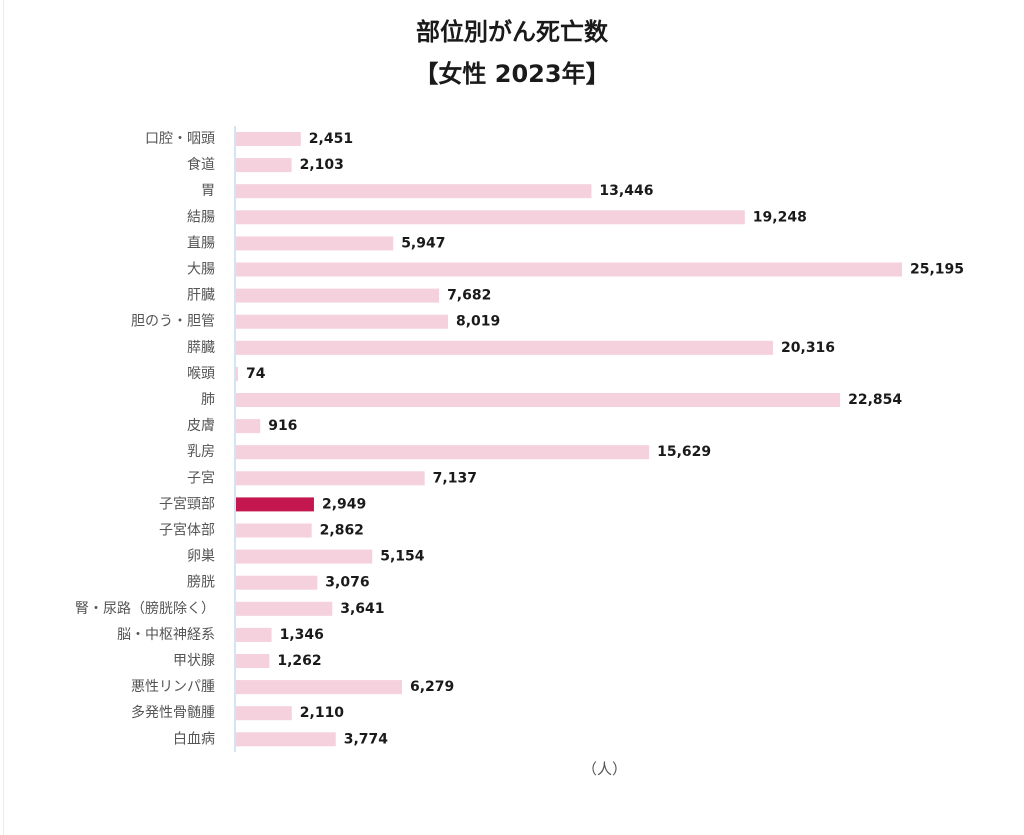  What do you see at coordinates (201, 478) in the screenshot?
I see `category-label: 子宮` at bounding box center [201, 478].